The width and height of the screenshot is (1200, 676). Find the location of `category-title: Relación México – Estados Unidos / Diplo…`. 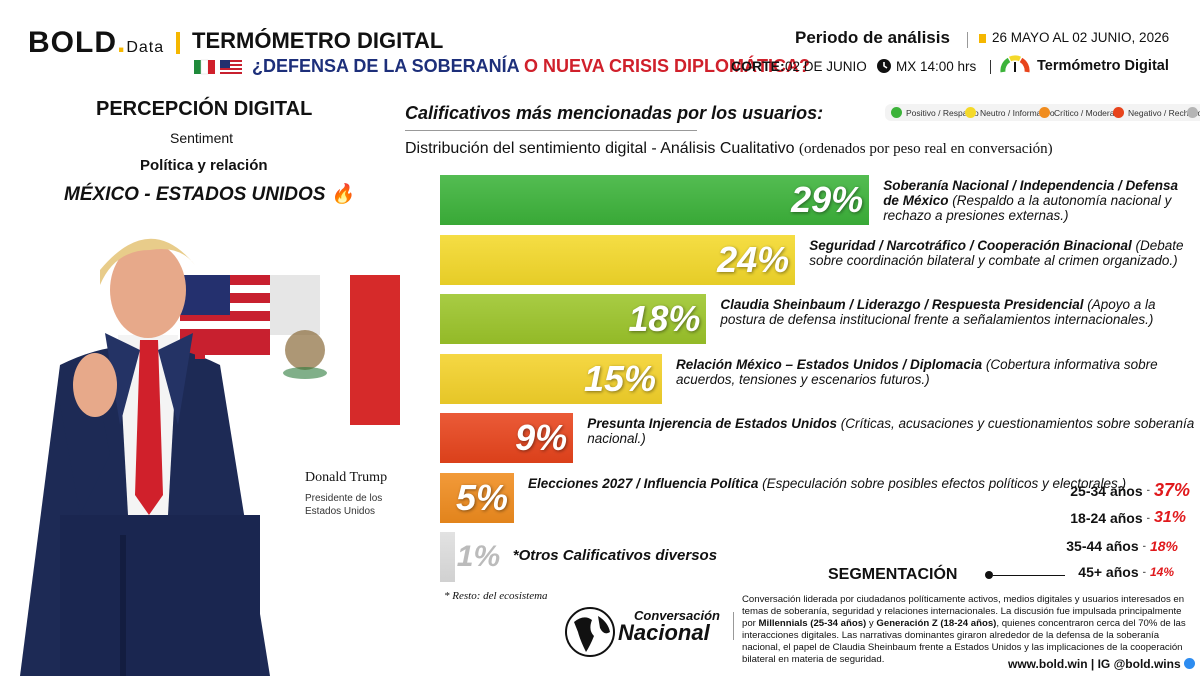

category-title: Relación México – Estados Unidos / Diplo… is located at coordinates (829, 364).